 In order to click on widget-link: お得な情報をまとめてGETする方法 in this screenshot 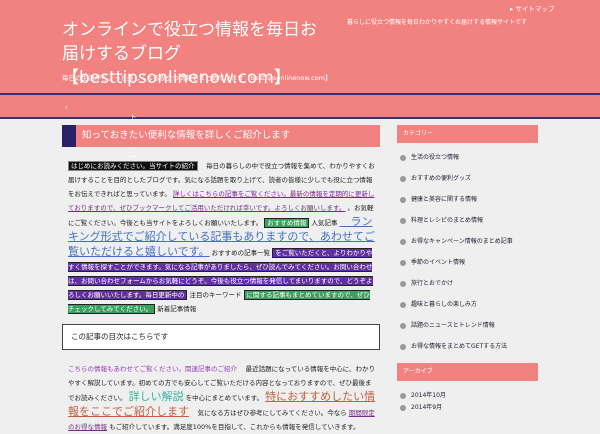, I will do `click(467, 350)`.